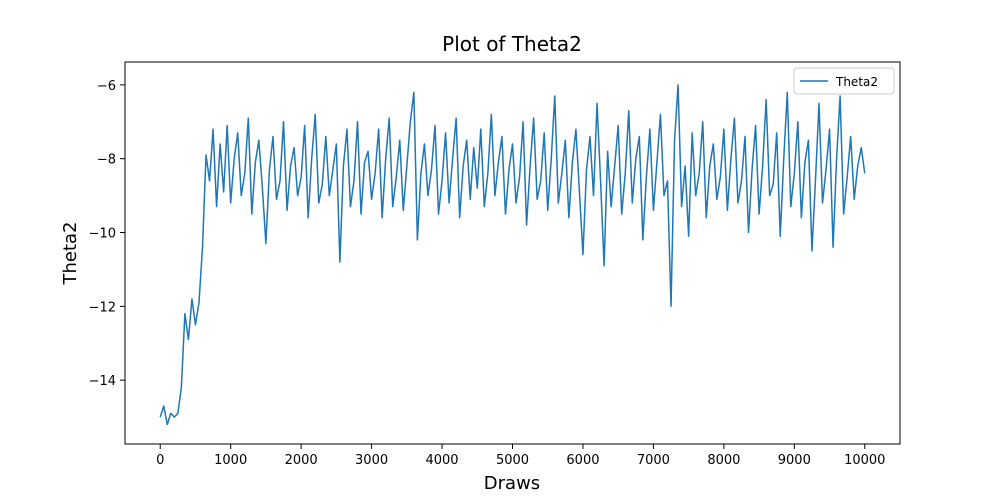 Image resolution: width=1000 pixels, height=500 pixels. I want to click on x-tick-label: 6000, so click(582, 460).